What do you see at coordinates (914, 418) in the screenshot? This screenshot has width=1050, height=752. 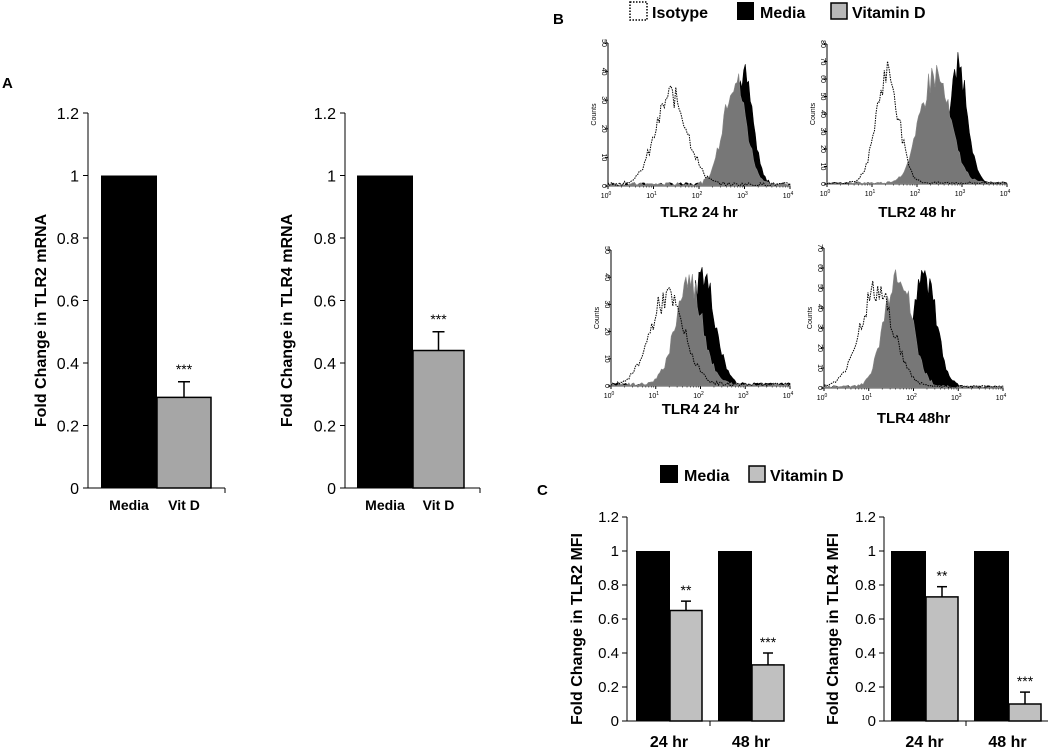 I see `histogram-title: TLR4 48hr` at bounding box center [914, 418].